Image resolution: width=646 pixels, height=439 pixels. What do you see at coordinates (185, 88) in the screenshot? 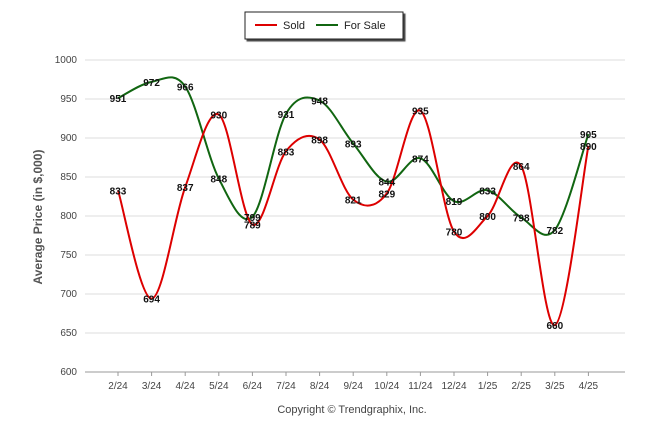
I see `data-label-for-sale: 966` at bounding box center [185, 88].